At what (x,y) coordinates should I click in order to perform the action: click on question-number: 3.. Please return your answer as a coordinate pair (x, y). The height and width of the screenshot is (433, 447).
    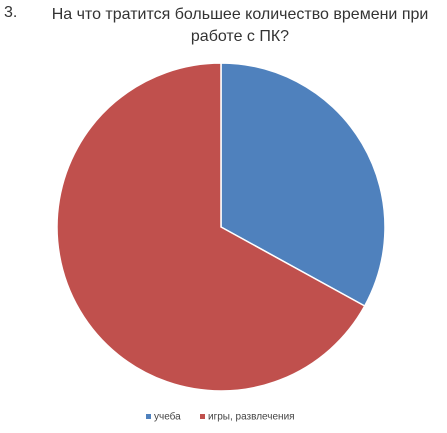
    Looking at the image, I should click on (11, 12).